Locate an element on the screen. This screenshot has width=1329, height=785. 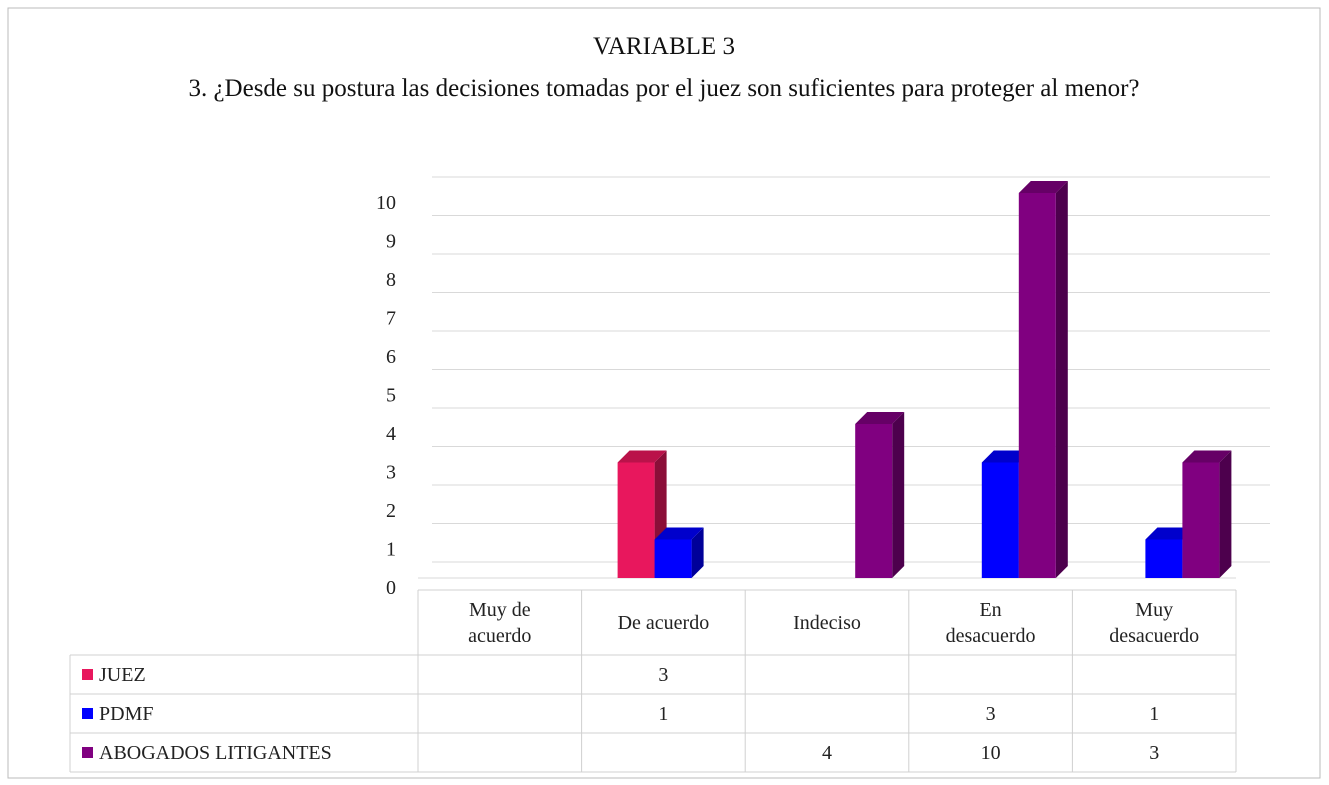
table-value: 10 is located at coordinates (990, 752).